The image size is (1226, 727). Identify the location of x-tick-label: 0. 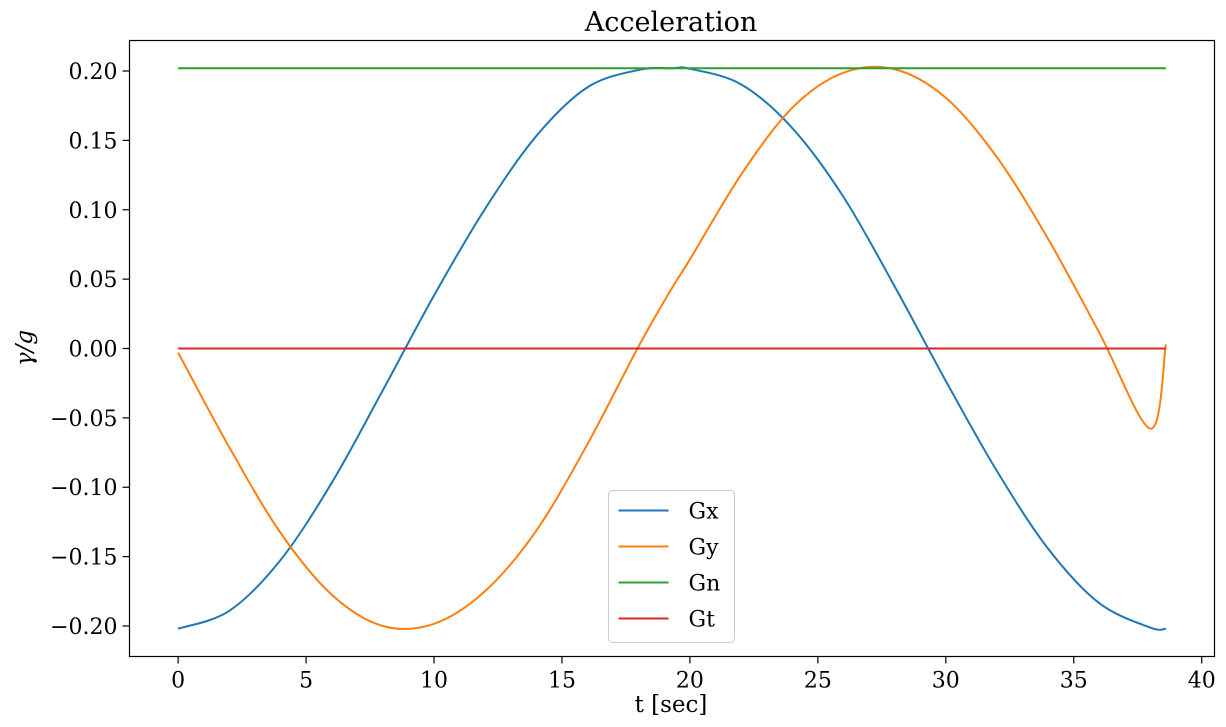
(178, 681).